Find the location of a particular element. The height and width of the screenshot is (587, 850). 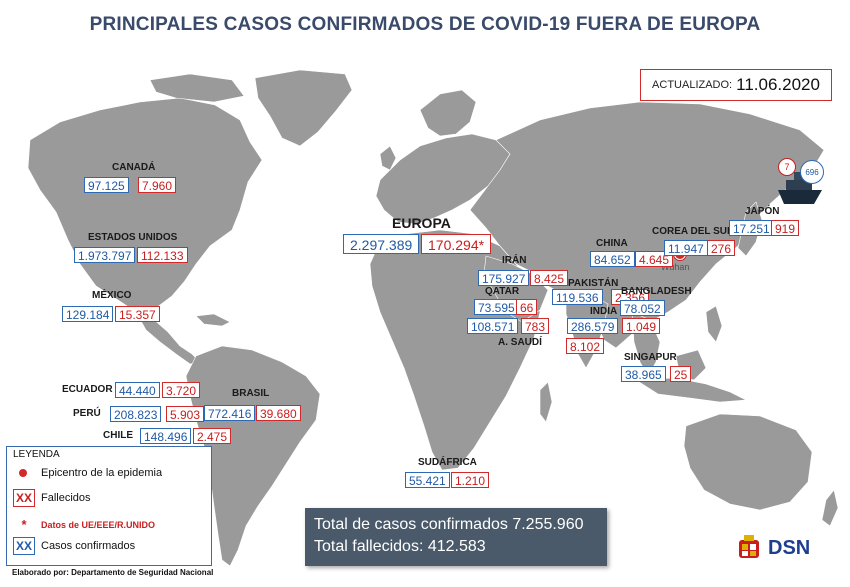

deaths-iran: 8.425 is located at coordinates (549, 278).